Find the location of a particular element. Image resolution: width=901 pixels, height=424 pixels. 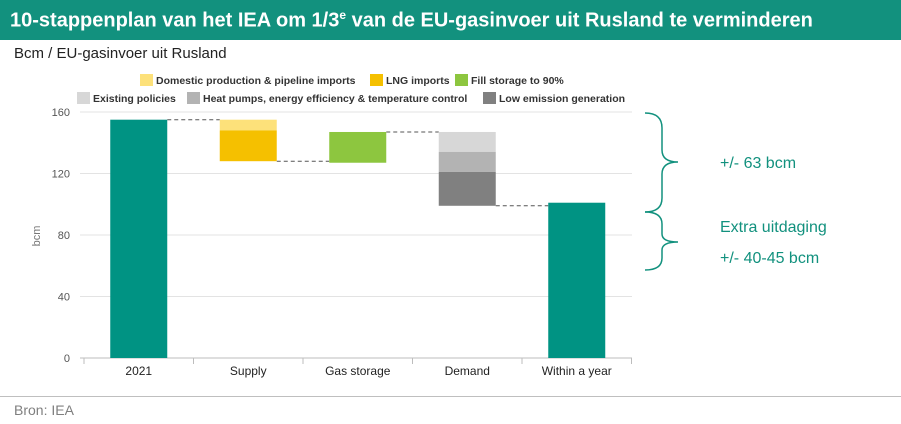

y-tick-label: 40 is located at coordinates (64, 298).